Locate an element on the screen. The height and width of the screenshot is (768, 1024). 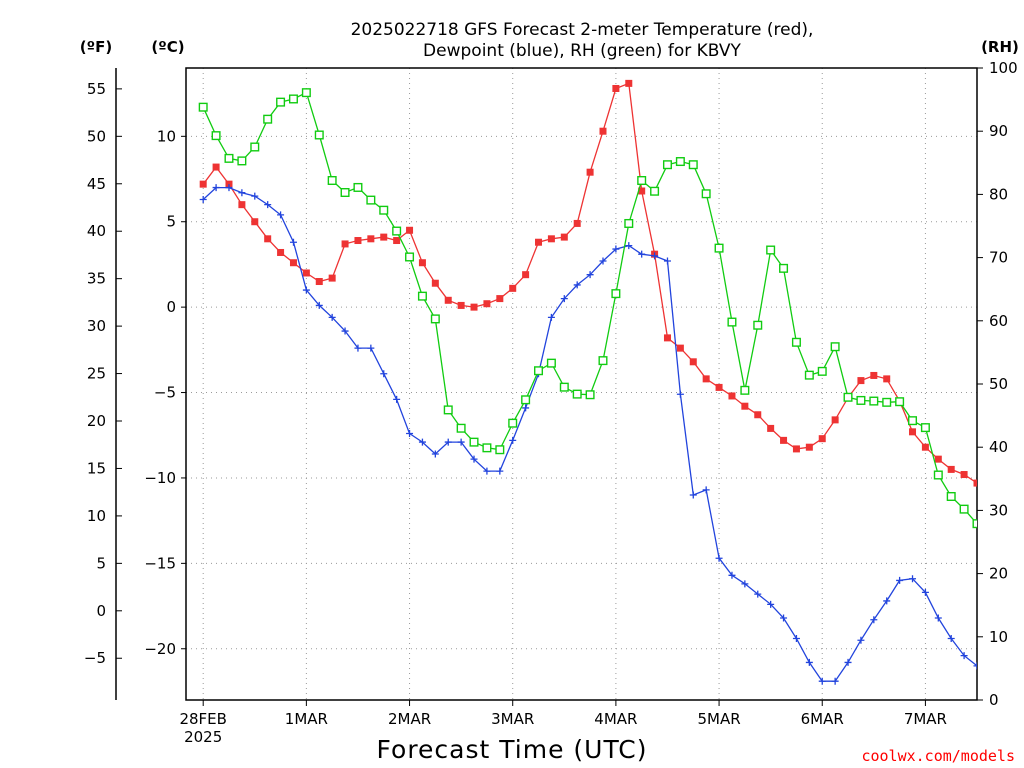
fahrenheit-tick-label: 30 is located at coordinates (96, 326).